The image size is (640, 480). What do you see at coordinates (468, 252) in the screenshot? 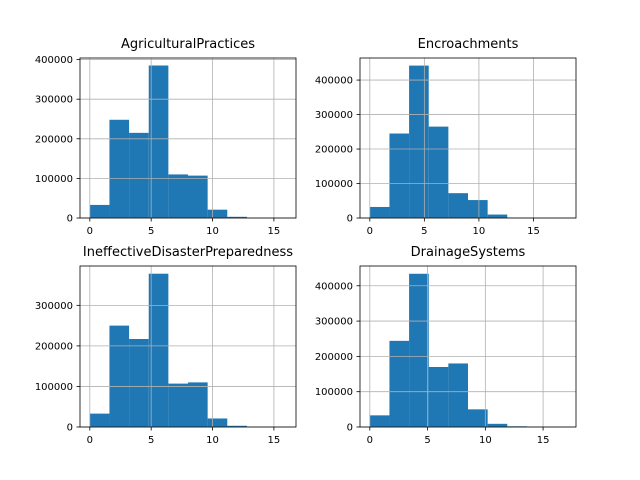
I see `chart-title: DrainageSystems` at bounding box center [468, 252].